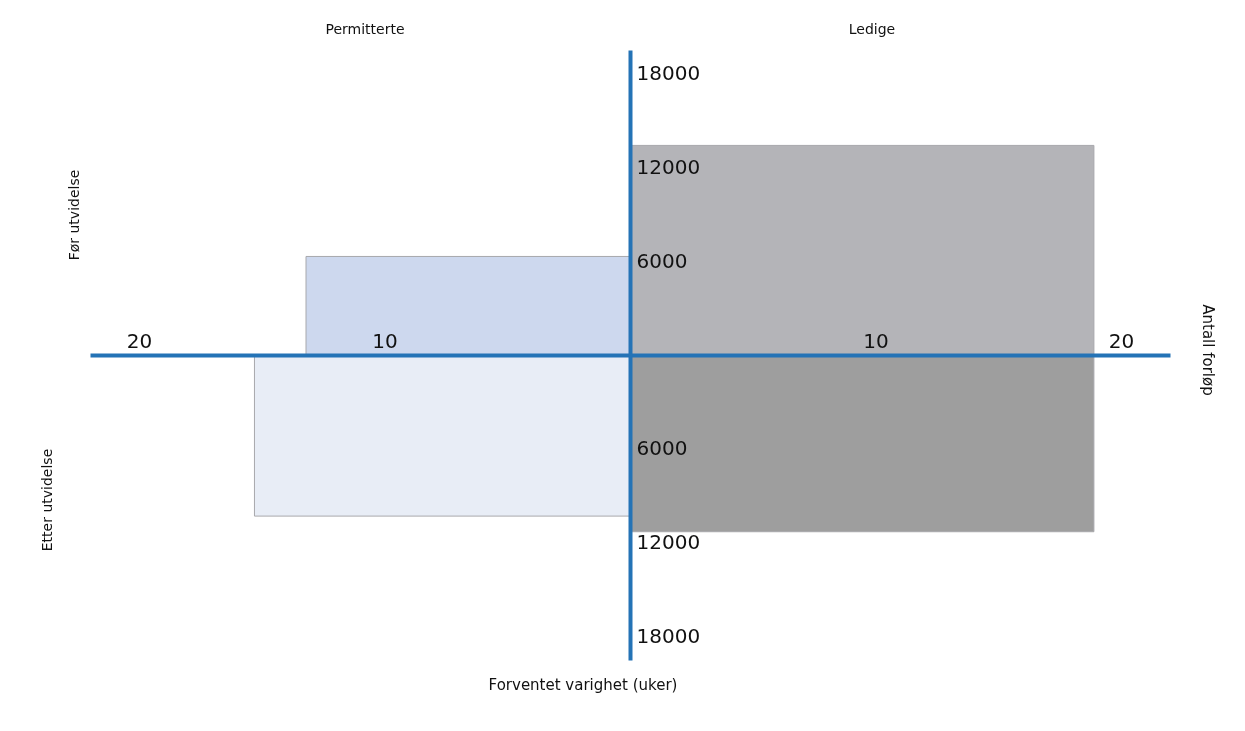 This screenshot has height=731, width=1245. I want to click on text: Før utvidelse, so click(74, 215).